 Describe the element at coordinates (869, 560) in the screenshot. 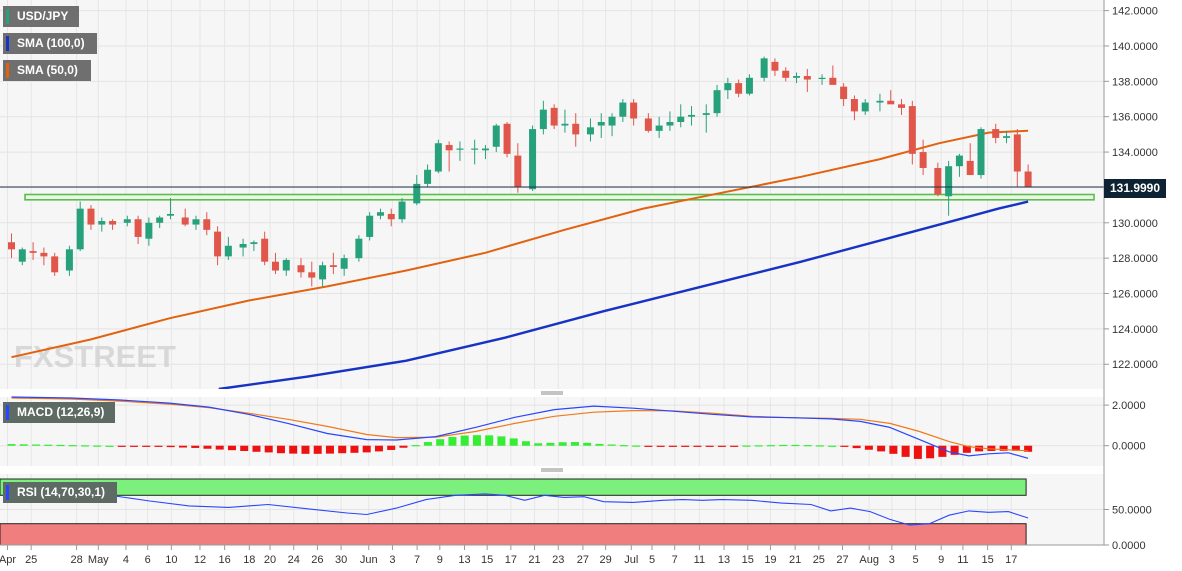

I see `time-tick-label: Aug` at that location.